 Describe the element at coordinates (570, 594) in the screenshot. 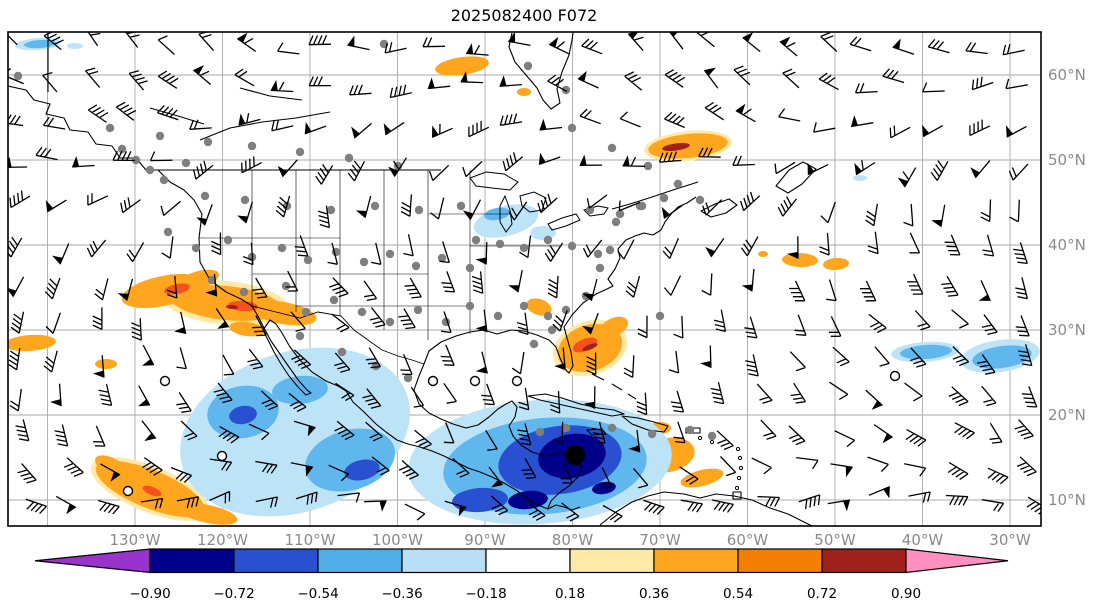

I see `colorbar-tick-label: 0.18` at that location.